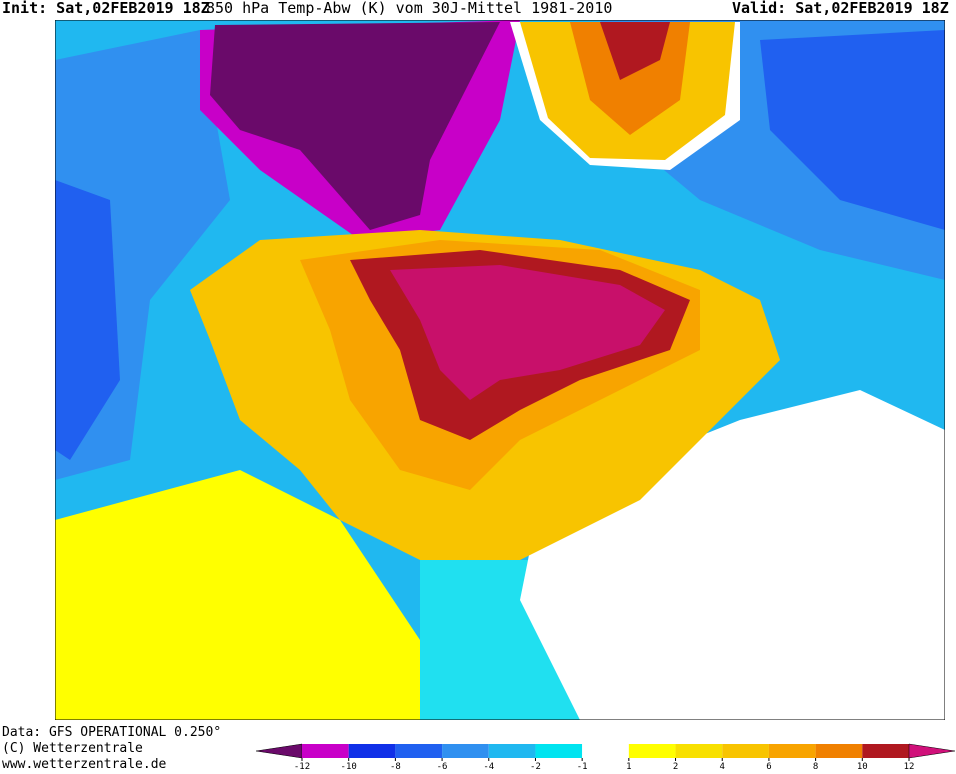 The width and height of the screenshot is (956, 774). Describe the element at coordinates (628, 766) in the screenshot. I see `colorbar-tick-label: 1` at that location.